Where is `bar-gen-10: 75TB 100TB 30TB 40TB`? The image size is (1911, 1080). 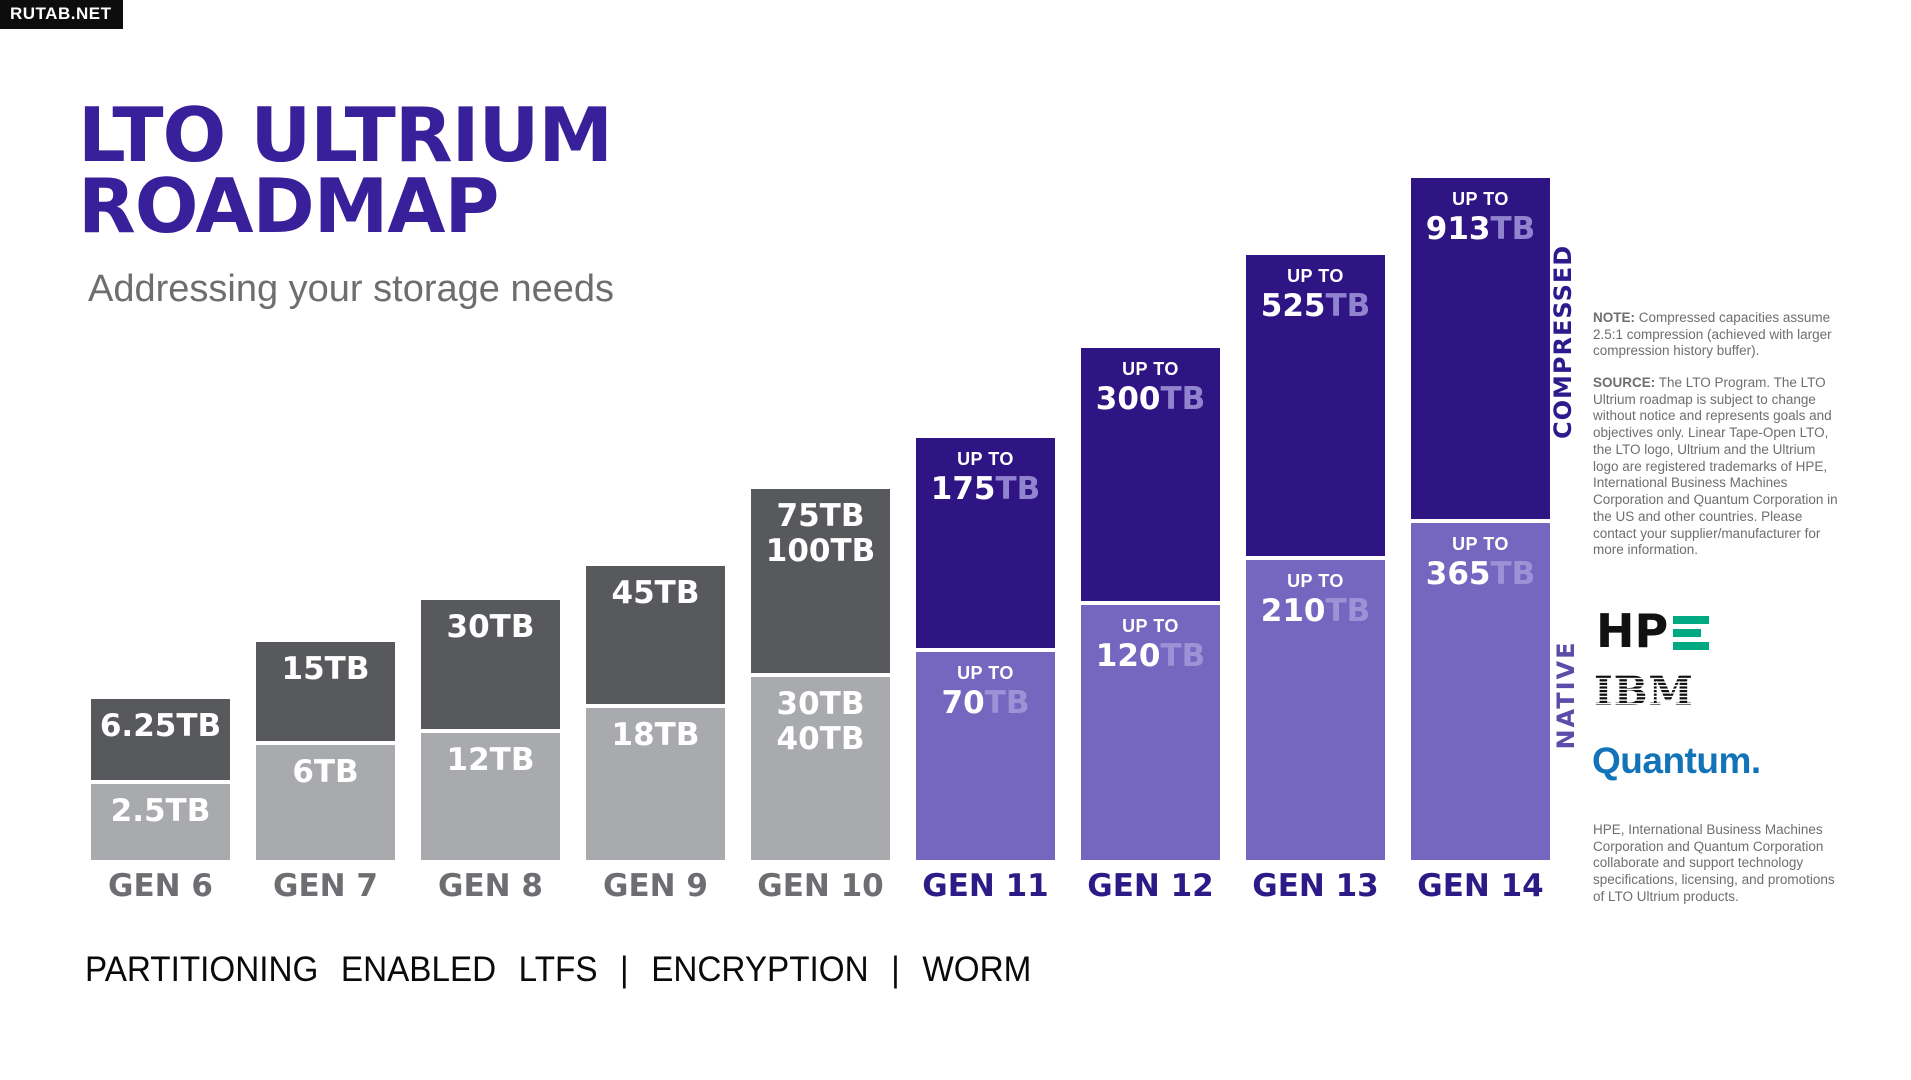 bar-gen-10: 75TB 100TB 30TB 40TB is located at coordinates (820, 674).